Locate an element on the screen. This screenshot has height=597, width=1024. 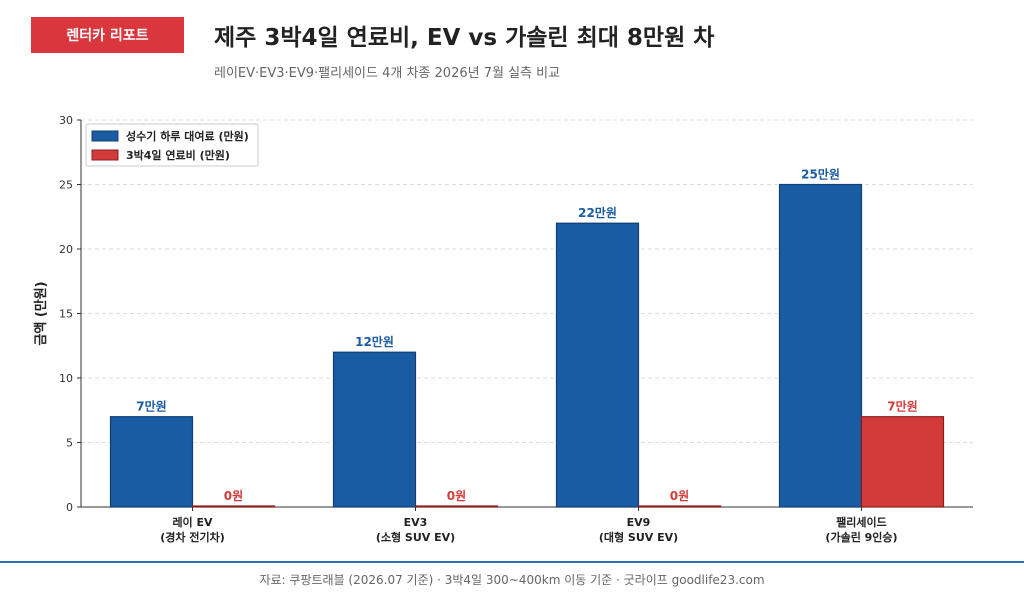
legend-box is located at coordinates (172, 145).